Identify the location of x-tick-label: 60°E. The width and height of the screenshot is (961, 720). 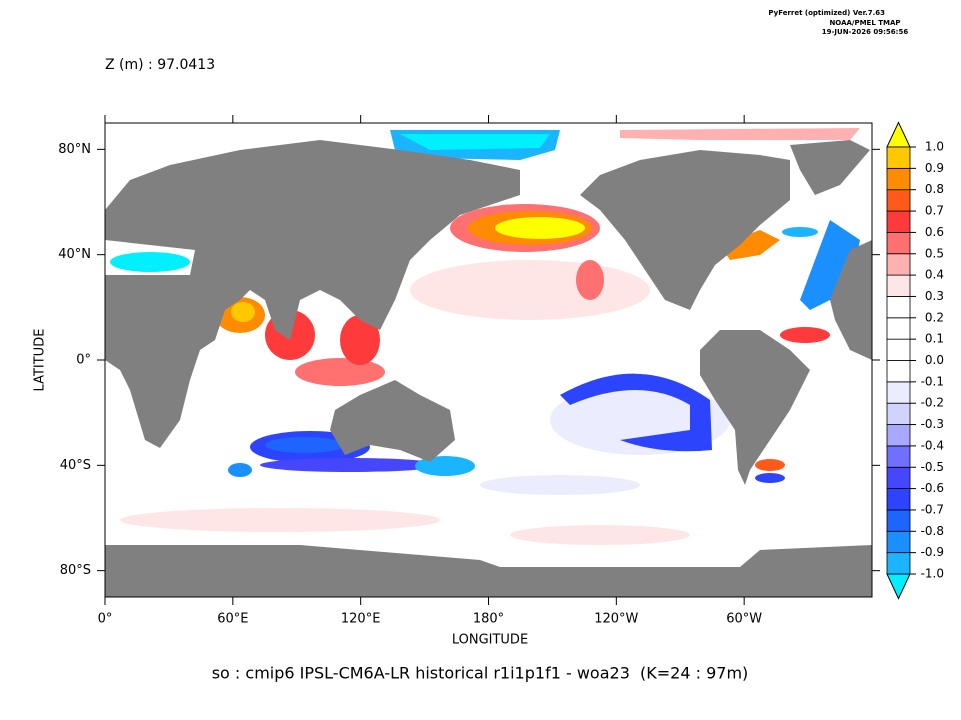
(232, 619).